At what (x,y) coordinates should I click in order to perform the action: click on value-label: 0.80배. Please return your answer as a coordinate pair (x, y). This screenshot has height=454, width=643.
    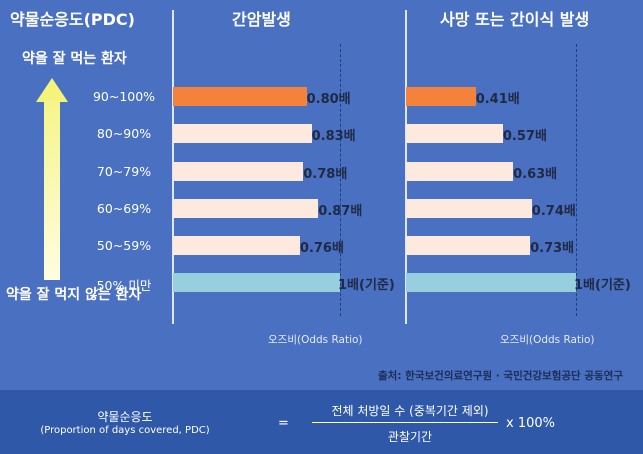
    Looking at the image, I should click on (328, 99).